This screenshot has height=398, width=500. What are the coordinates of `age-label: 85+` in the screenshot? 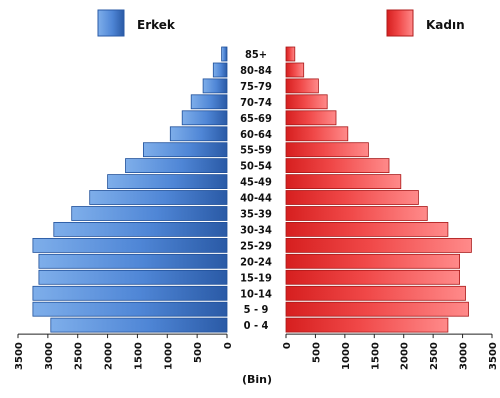 It's located at (256, 54).